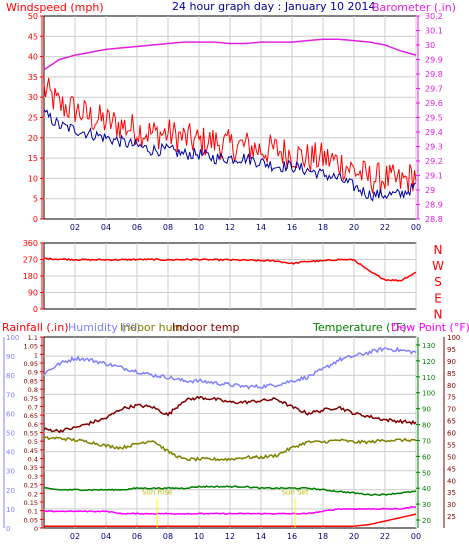  What do you see at coordinates (33, 373) in the screenshot?
I see `rain-tick-label: 0.9` at bounding box center [33, 373].